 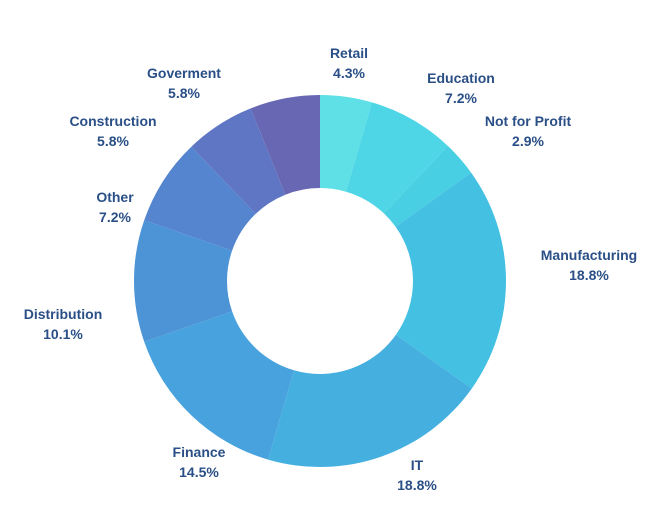 What do you see at coordinates (346, 143) in the screenshot?
I see `slice-retail` at bounding box center [346, 143].